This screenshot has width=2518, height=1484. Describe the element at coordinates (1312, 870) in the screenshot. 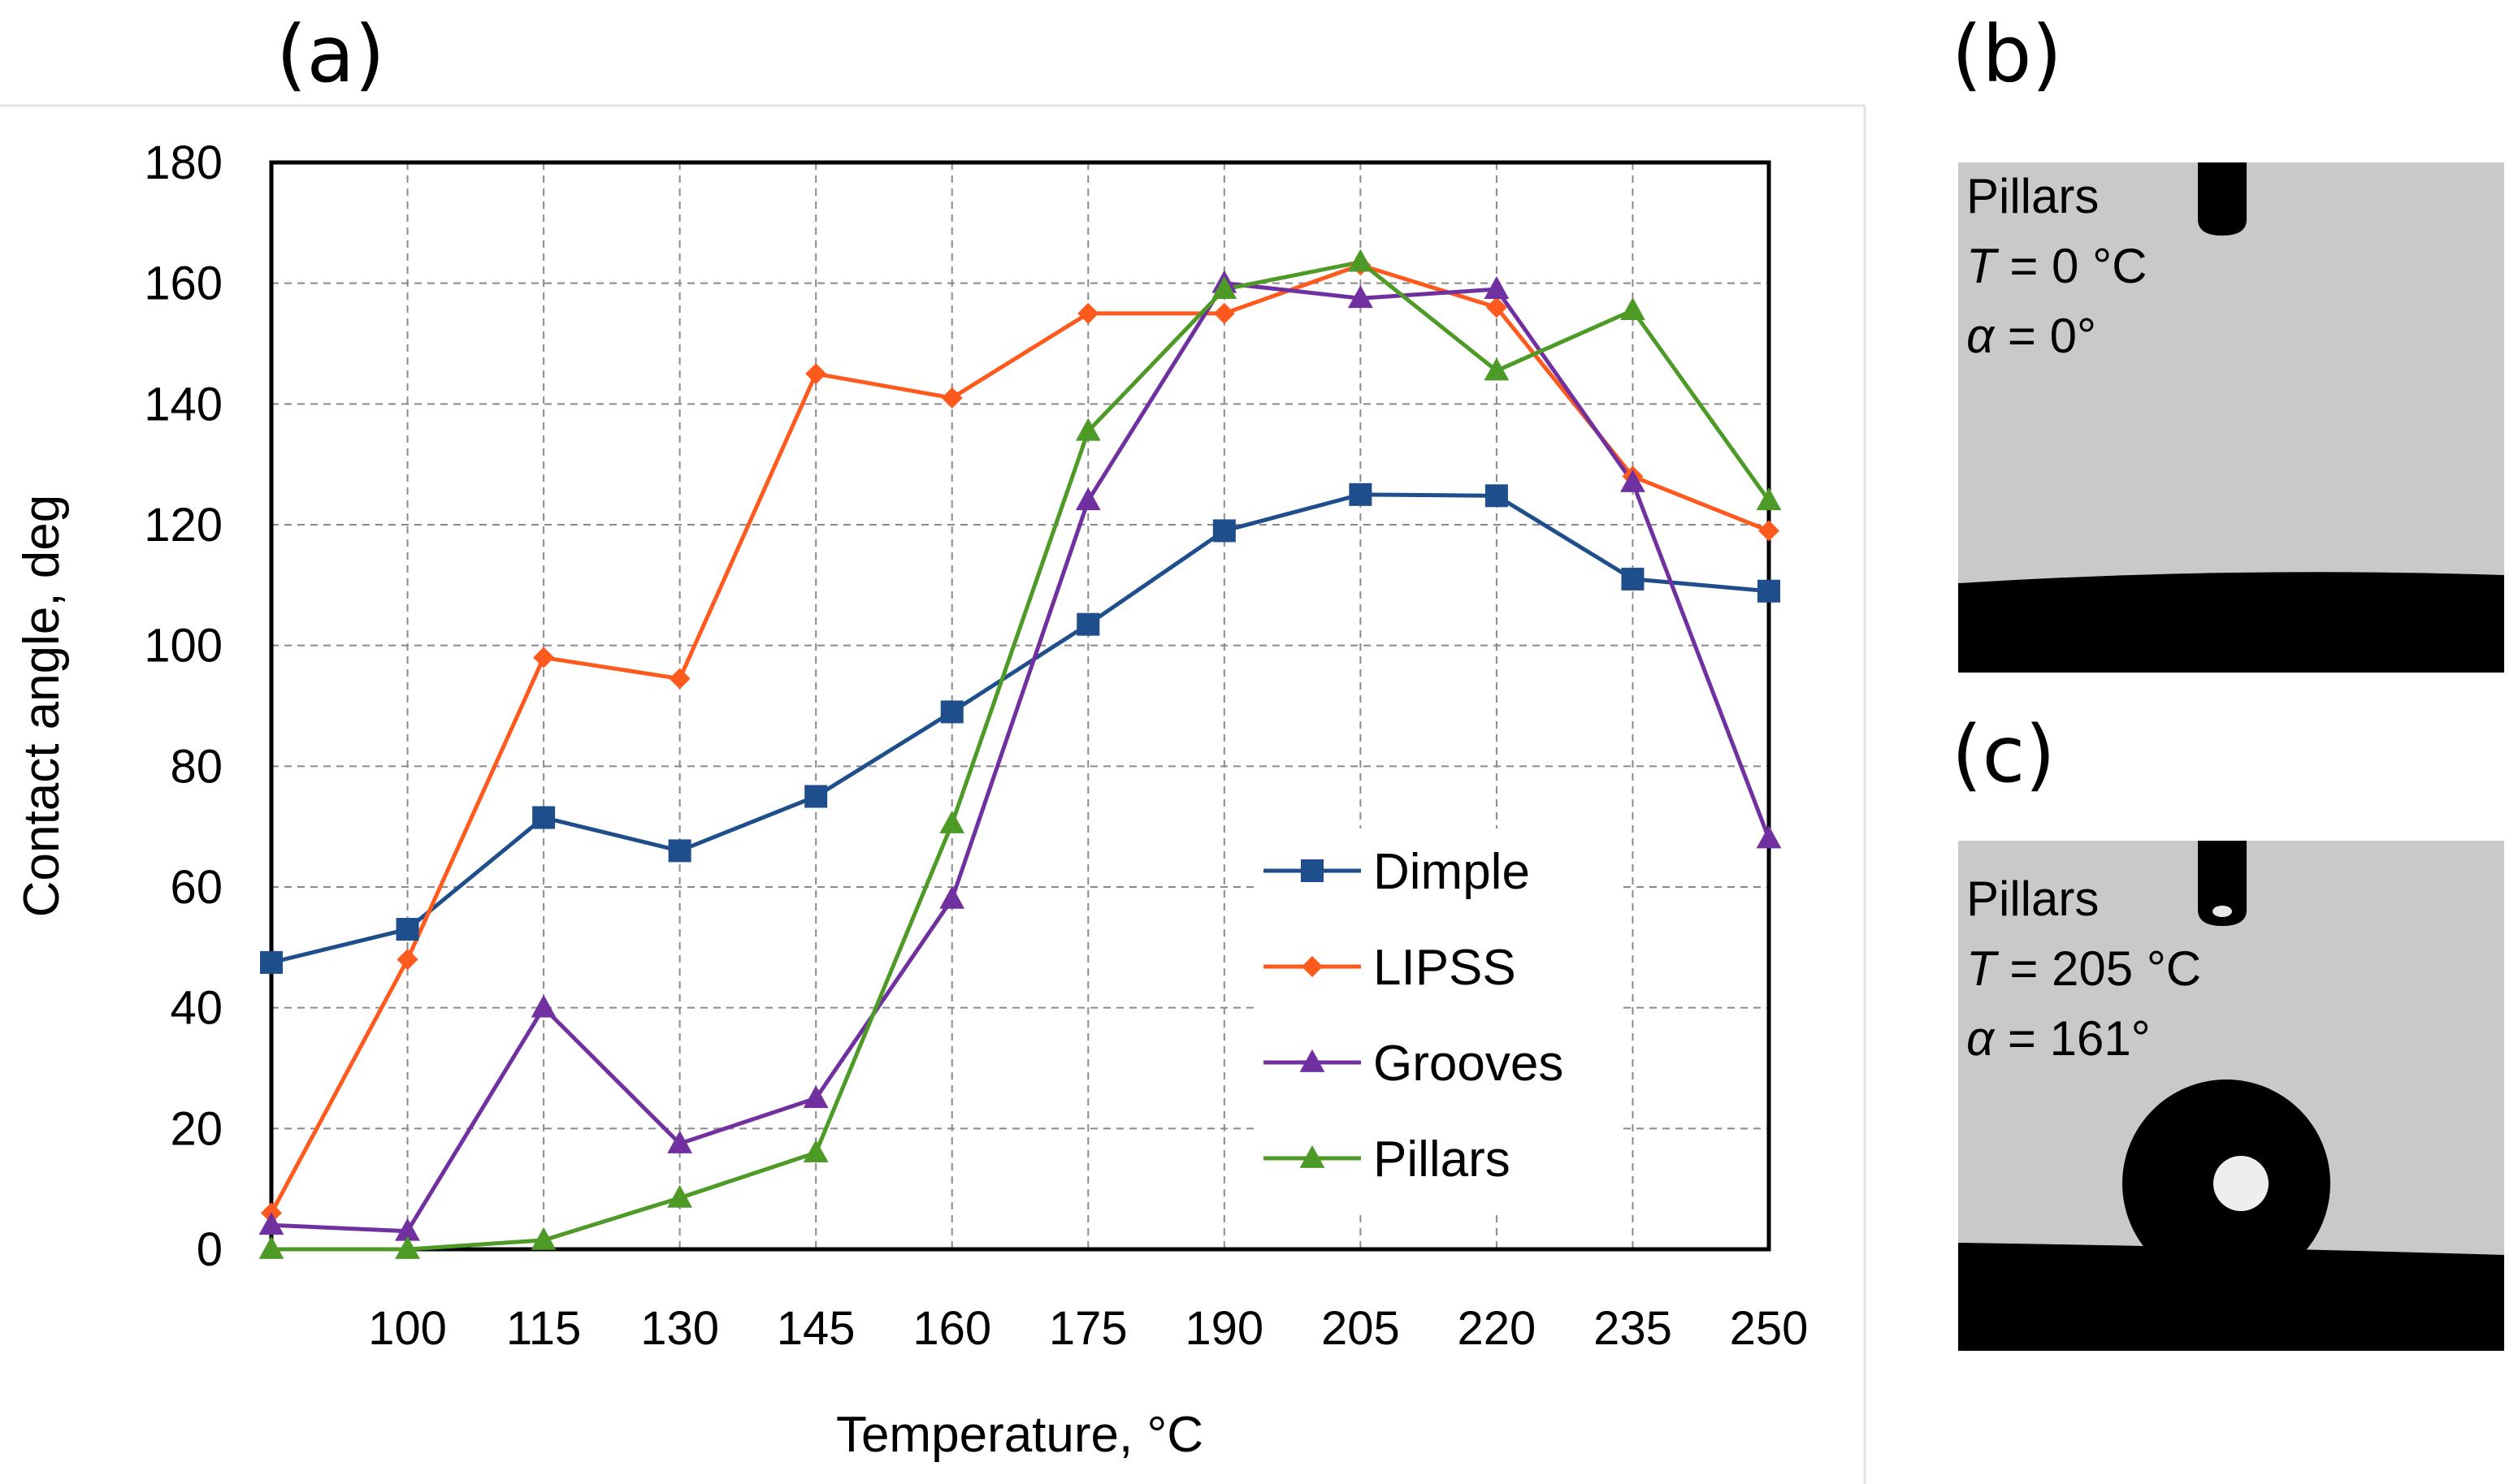

I see `legend-marker-dimple` at that location.